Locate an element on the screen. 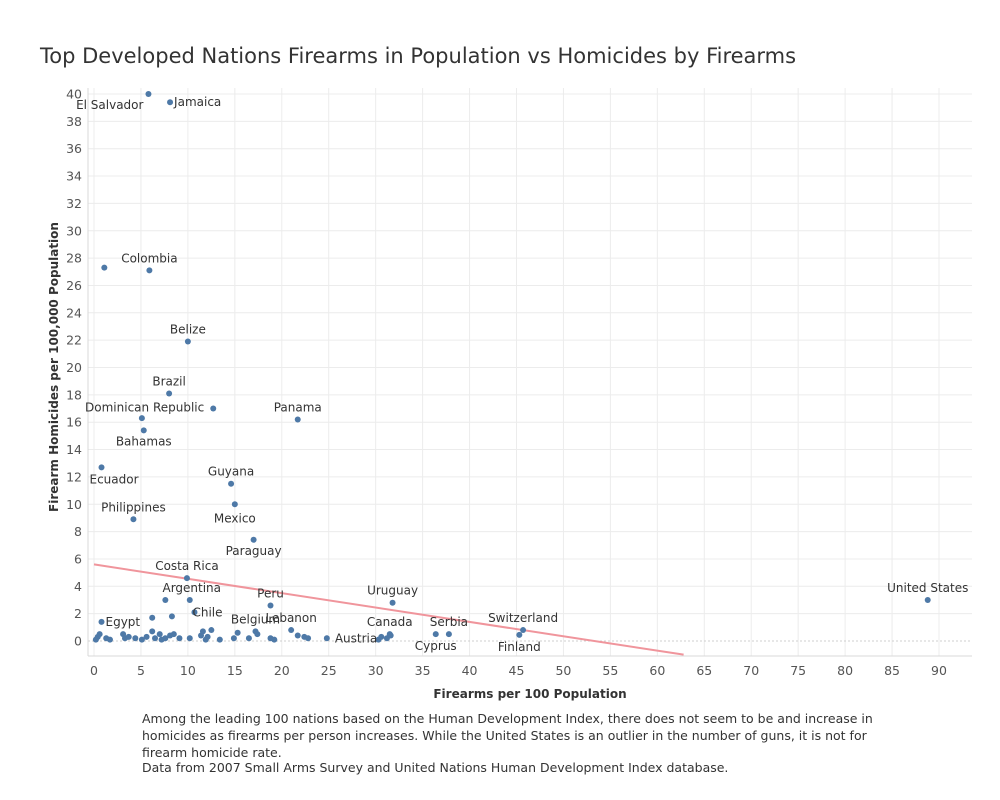  point-label: Mexico is located at coordinates (235, 518).